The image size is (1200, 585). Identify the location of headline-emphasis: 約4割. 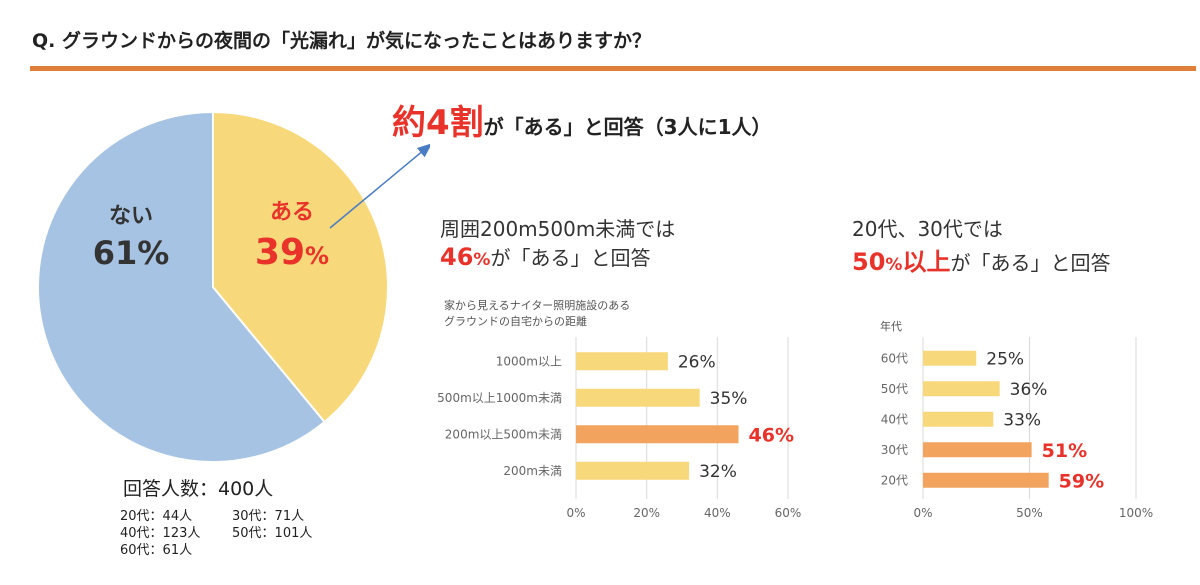
(438, 123).